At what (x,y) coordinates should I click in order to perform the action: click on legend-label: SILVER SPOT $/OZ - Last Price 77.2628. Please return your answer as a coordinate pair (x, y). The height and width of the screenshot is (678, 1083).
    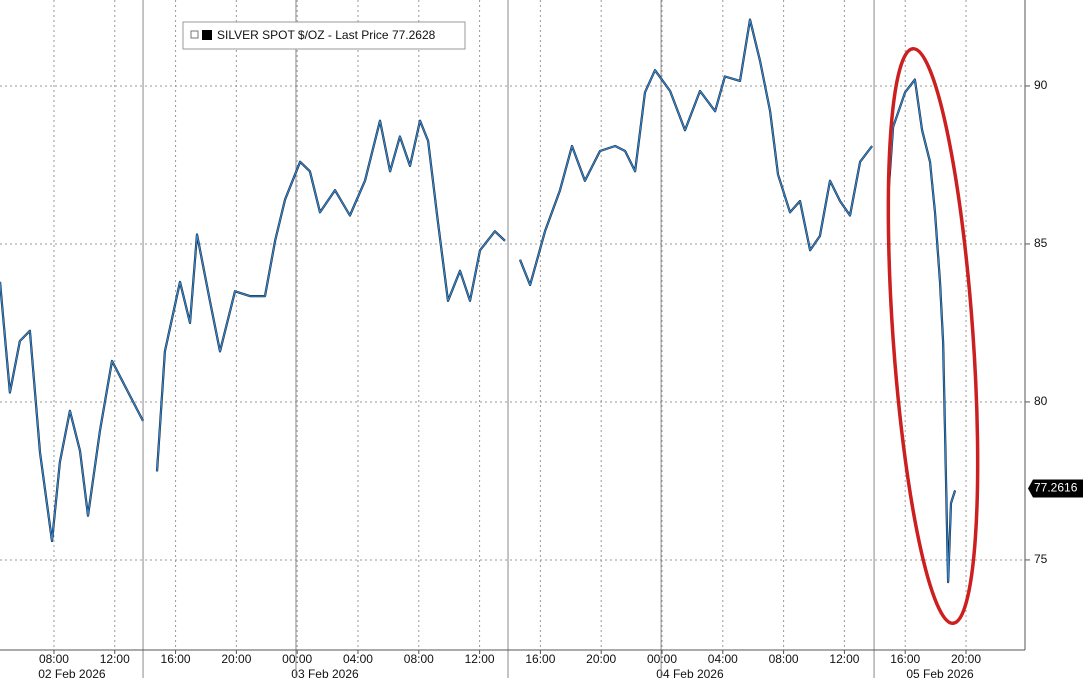
    Looking at the image, I should click on (326, 35).